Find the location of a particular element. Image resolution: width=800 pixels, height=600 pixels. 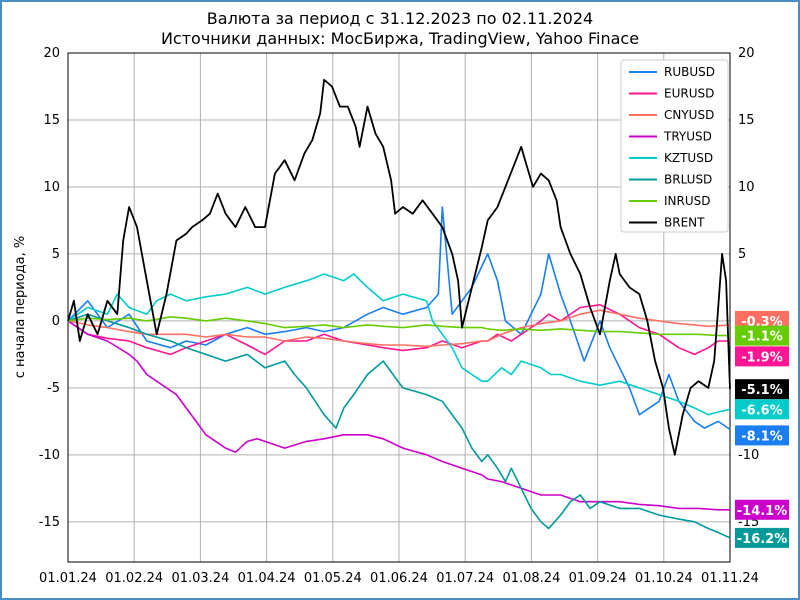

x-tick-label: 01.04.24 is located at coordinates (267, 578).